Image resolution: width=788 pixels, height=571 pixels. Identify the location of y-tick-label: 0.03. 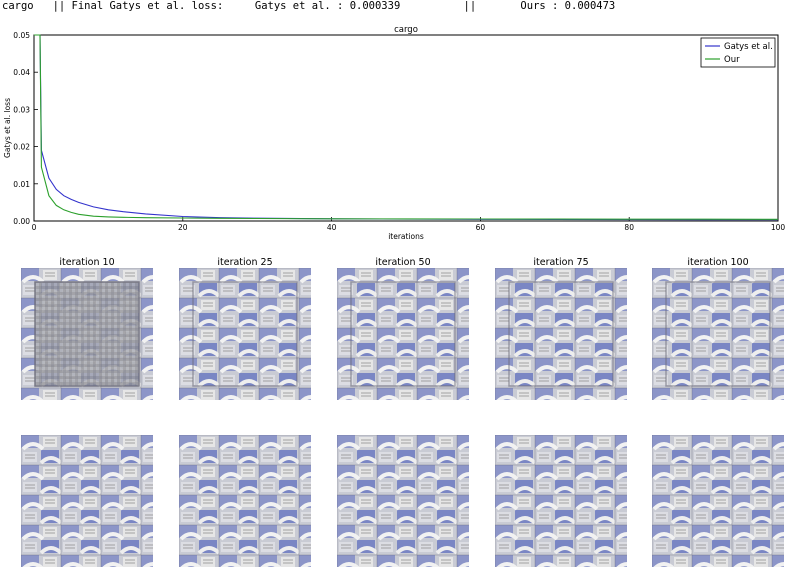
(21, 109).